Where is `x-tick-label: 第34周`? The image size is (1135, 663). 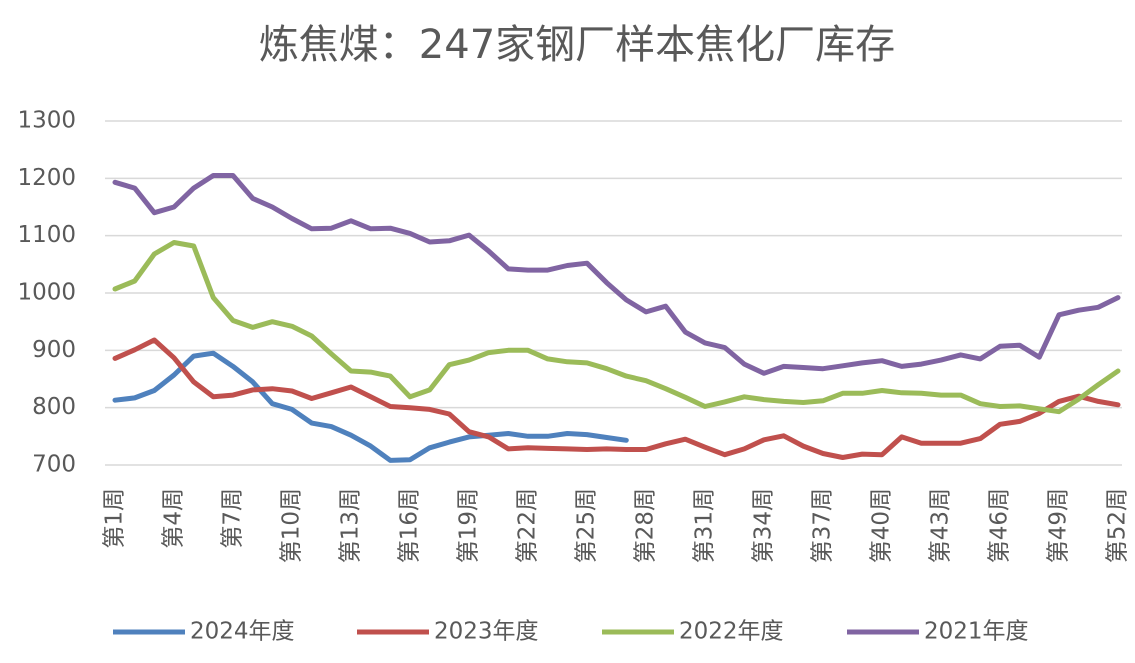
x-tick-label: 第34周 is located at coordinates (764, 525).